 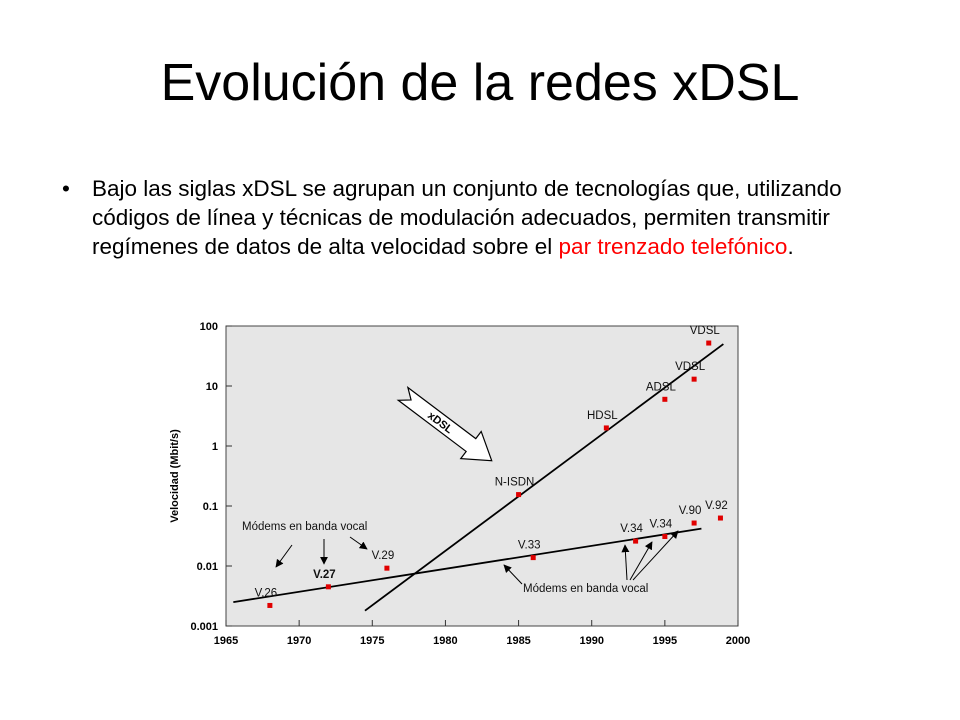 What do you see at coordinates (738, 641) in the screenshot?
I see `x-tick-label: 2000` at bounding box center [738, 641].